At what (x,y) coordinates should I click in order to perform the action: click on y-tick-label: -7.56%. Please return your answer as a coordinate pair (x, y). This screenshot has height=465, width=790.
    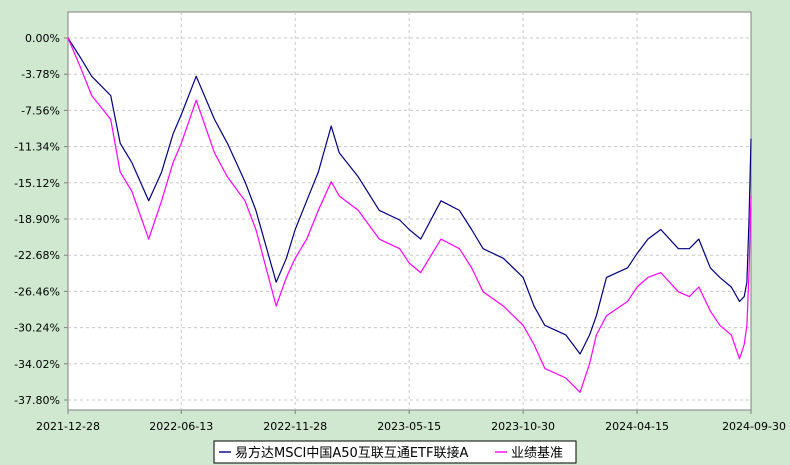
    Looking at the image, I should click on (40, 110).